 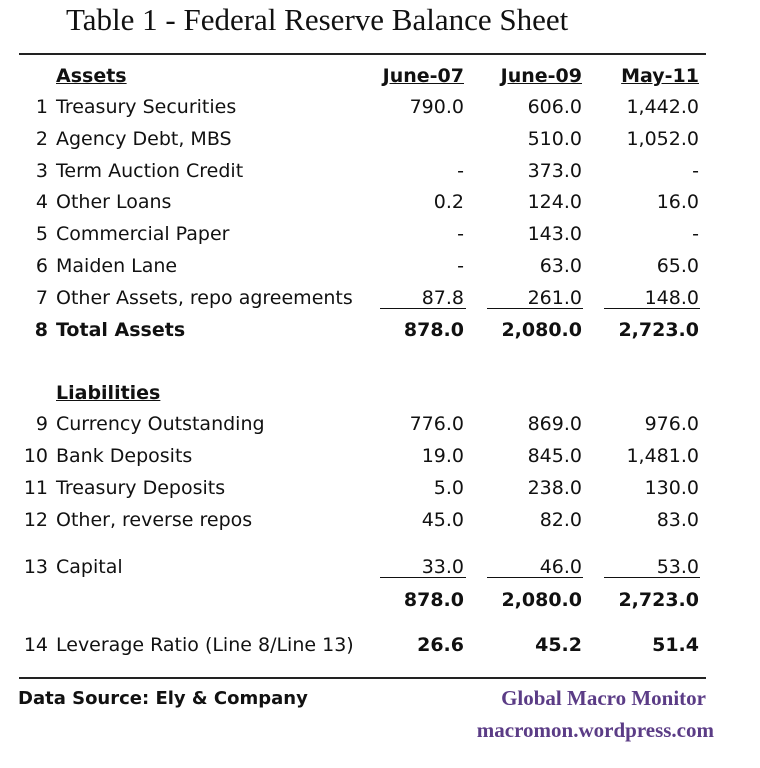 What do you see at coordinates (662, 456) in the screenshot?
I see `cell-may-11: 1,481.0` at bounding box center [662, 456].